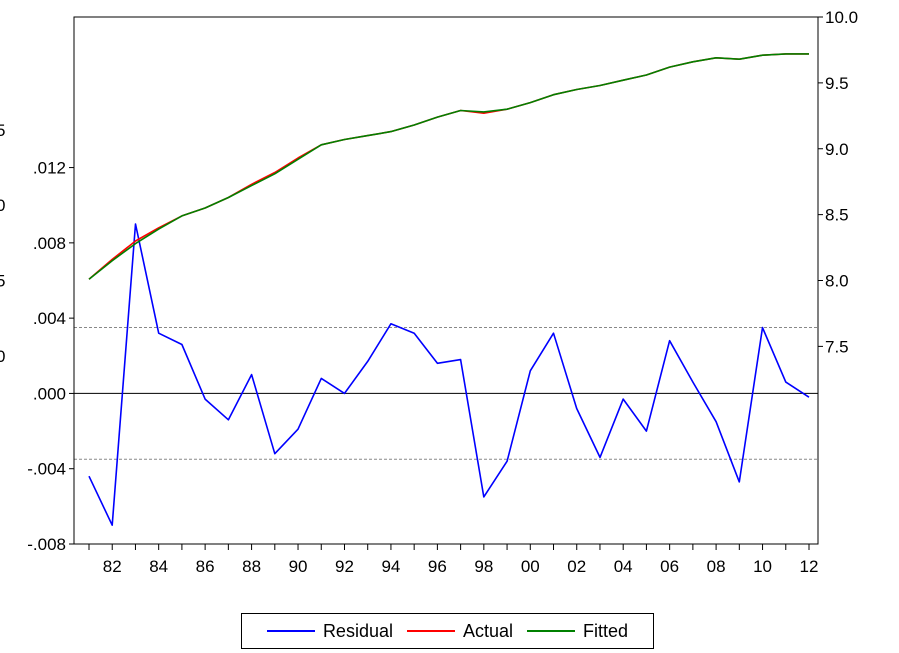  I want to click on legend-item-residual: Residual, so click(329, 631).